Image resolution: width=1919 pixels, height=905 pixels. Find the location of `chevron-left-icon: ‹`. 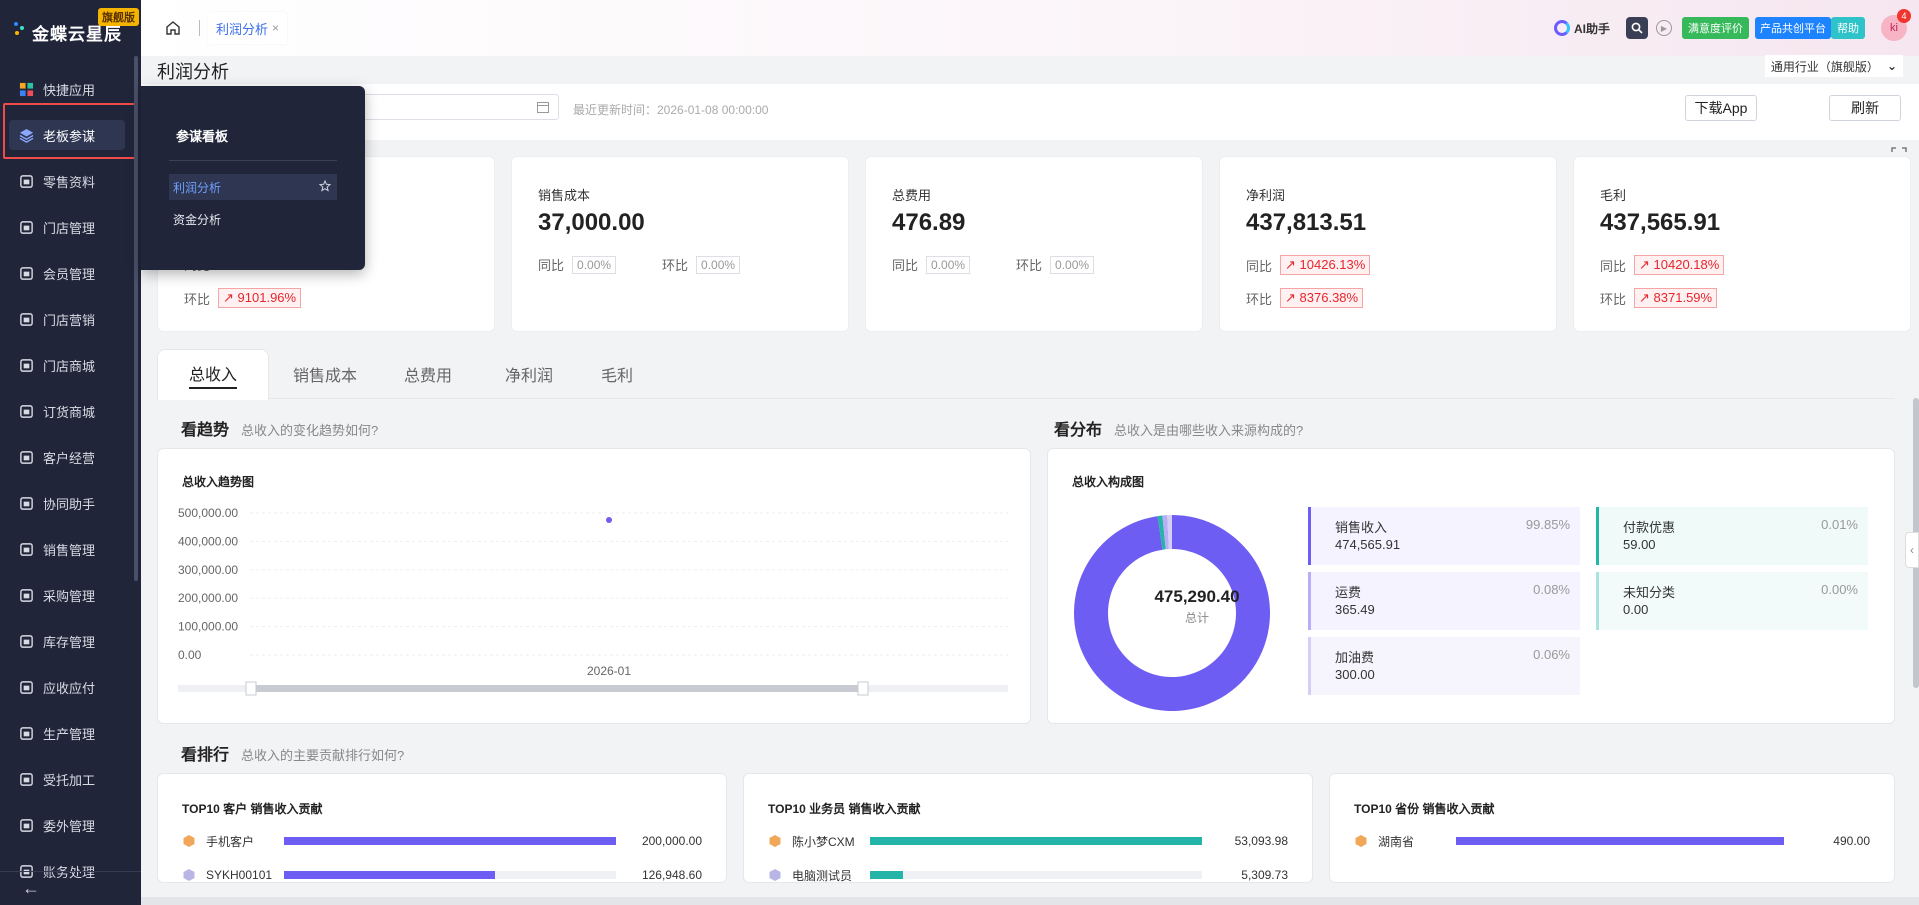

chevron-left-icon: ‹ is located at coordinates (1912, 550).